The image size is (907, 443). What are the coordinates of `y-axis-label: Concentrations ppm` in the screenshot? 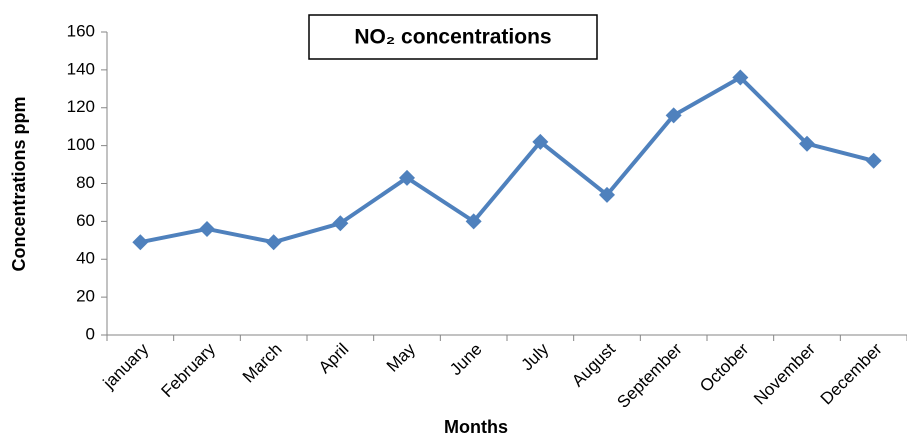 It's located at (19, 183).